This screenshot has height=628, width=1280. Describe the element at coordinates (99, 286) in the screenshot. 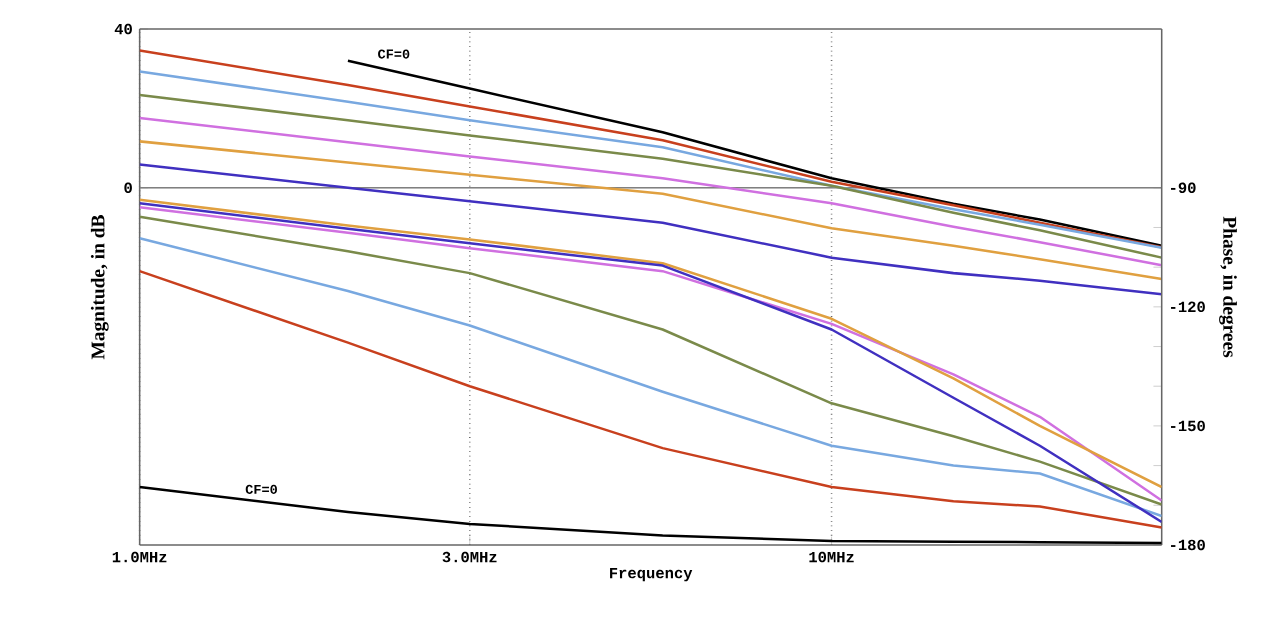

I see `y-axis-title: Magnitude, in dB` at that location.